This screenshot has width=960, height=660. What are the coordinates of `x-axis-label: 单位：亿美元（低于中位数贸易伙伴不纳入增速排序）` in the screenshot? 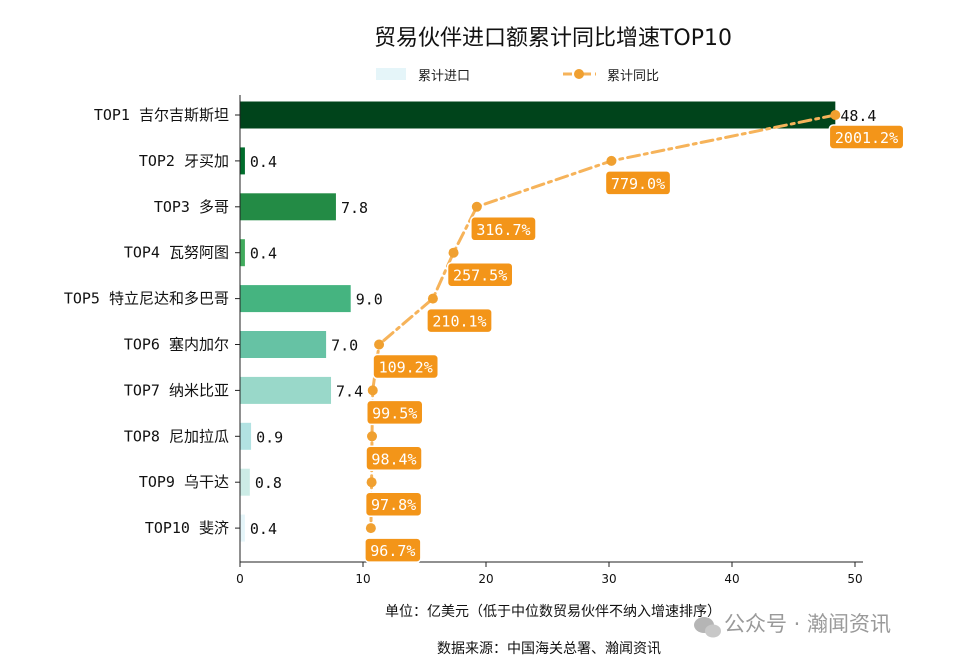 It's located at (553, 612).